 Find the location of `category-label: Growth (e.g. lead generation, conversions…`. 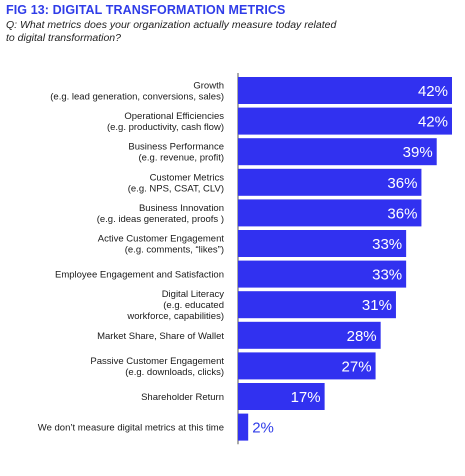

category-label: Growth (e.g. lead generation, conversions… is located at coordinates (137, 92).